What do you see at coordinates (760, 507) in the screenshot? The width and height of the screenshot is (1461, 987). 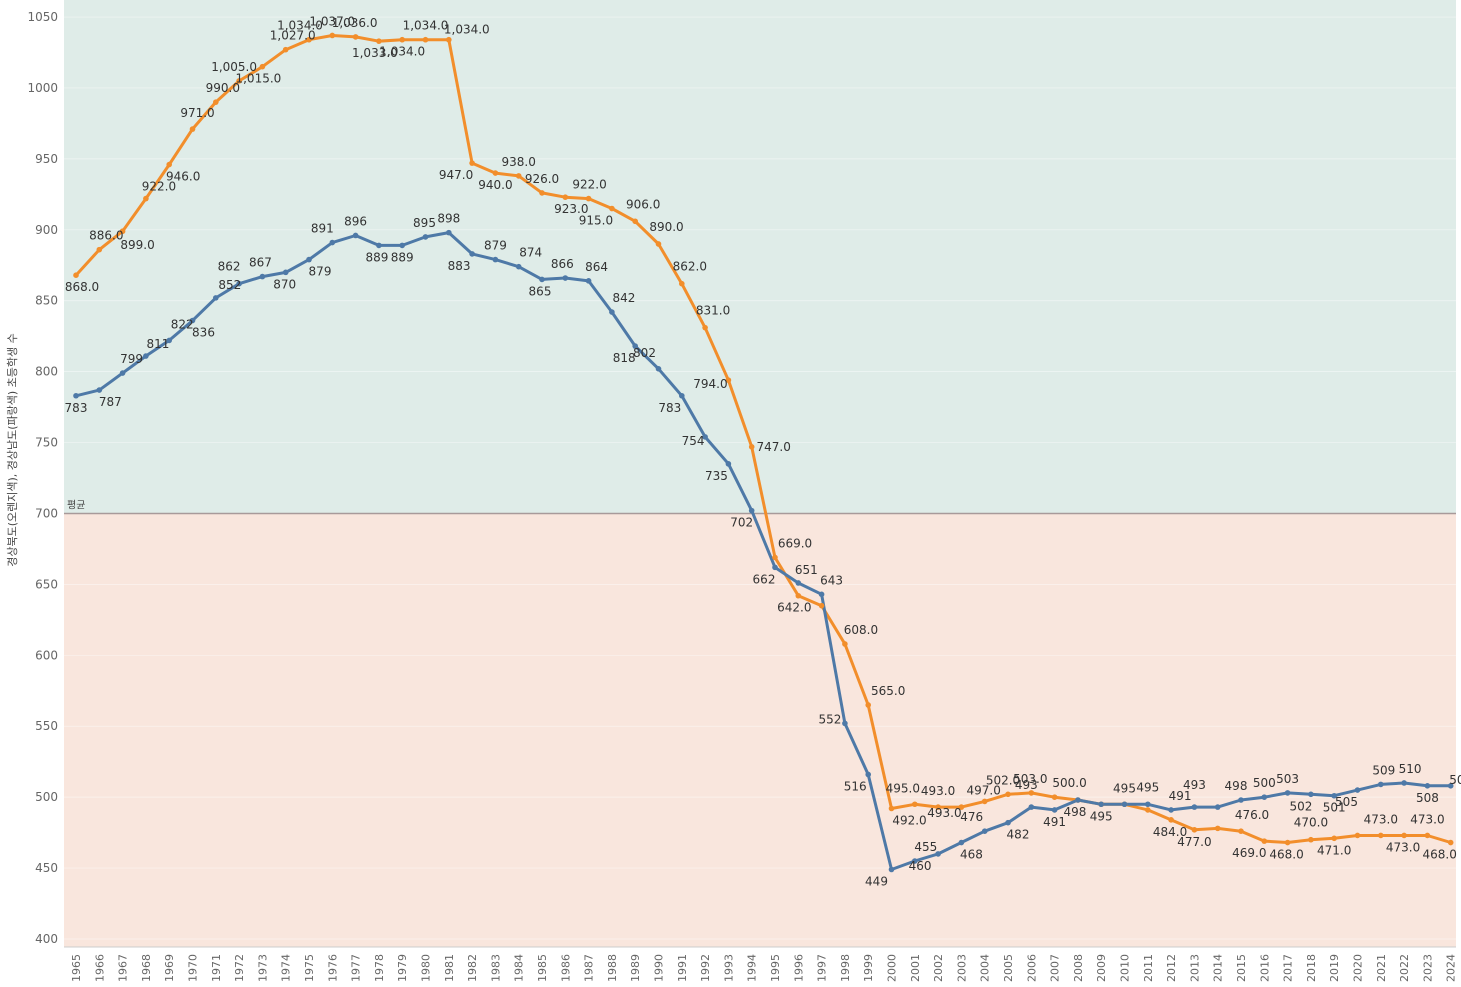 I see `average-reference-line: 평균` at bounding box center [760, 507].